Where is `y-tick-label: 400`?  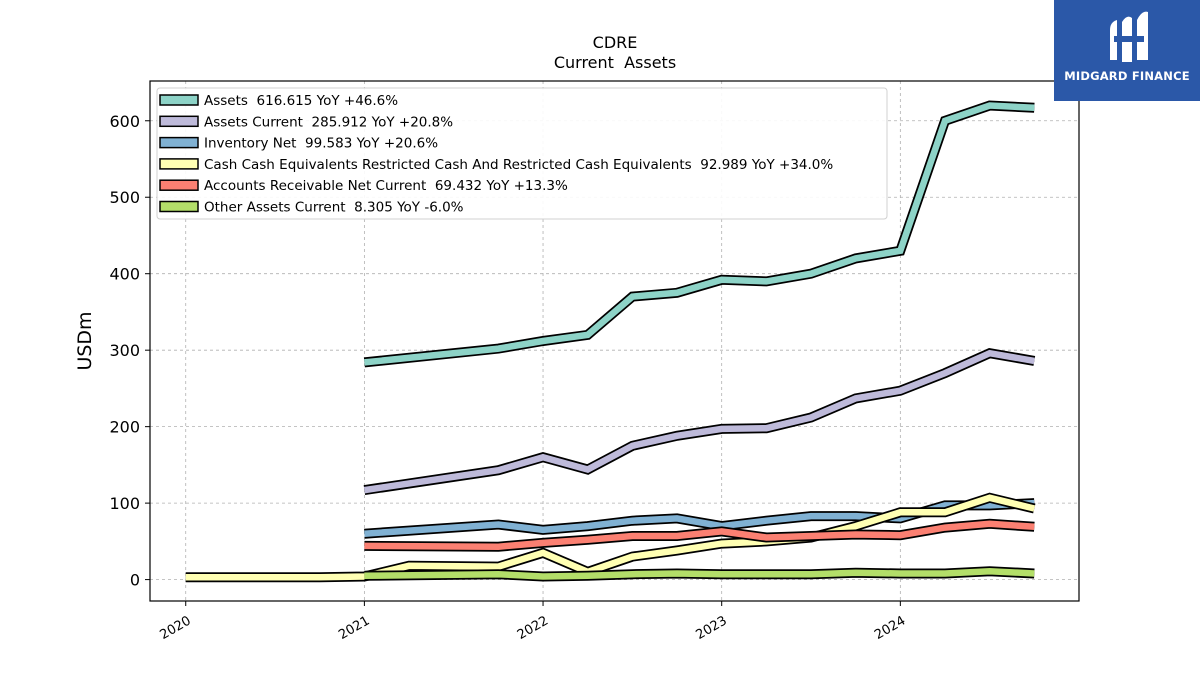
y-tick-label: 400 is located at coordinates (124, 274).